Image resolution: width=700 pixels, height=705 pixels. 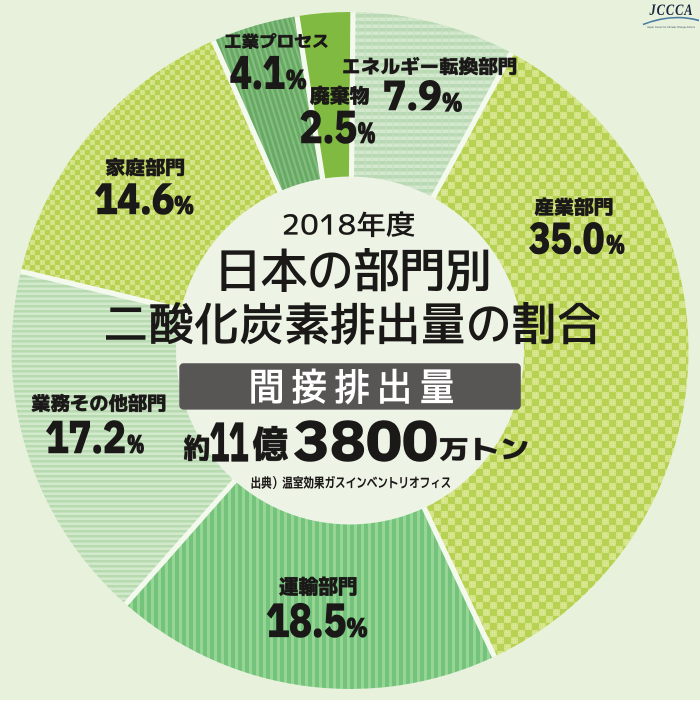 What do you see at coordinates (671, 11) in the screenshot?
I see `svg-text: JCCCA` at bounding box center [671, 11].